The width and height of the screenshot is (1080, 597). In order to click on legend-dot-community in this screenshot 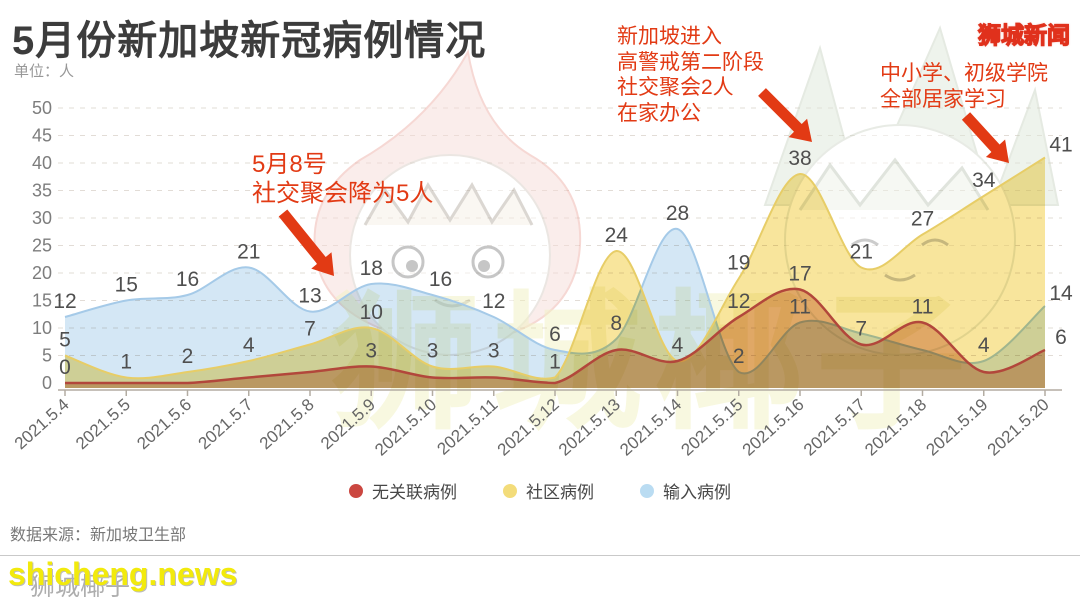, I will do `click(510, 490)`.